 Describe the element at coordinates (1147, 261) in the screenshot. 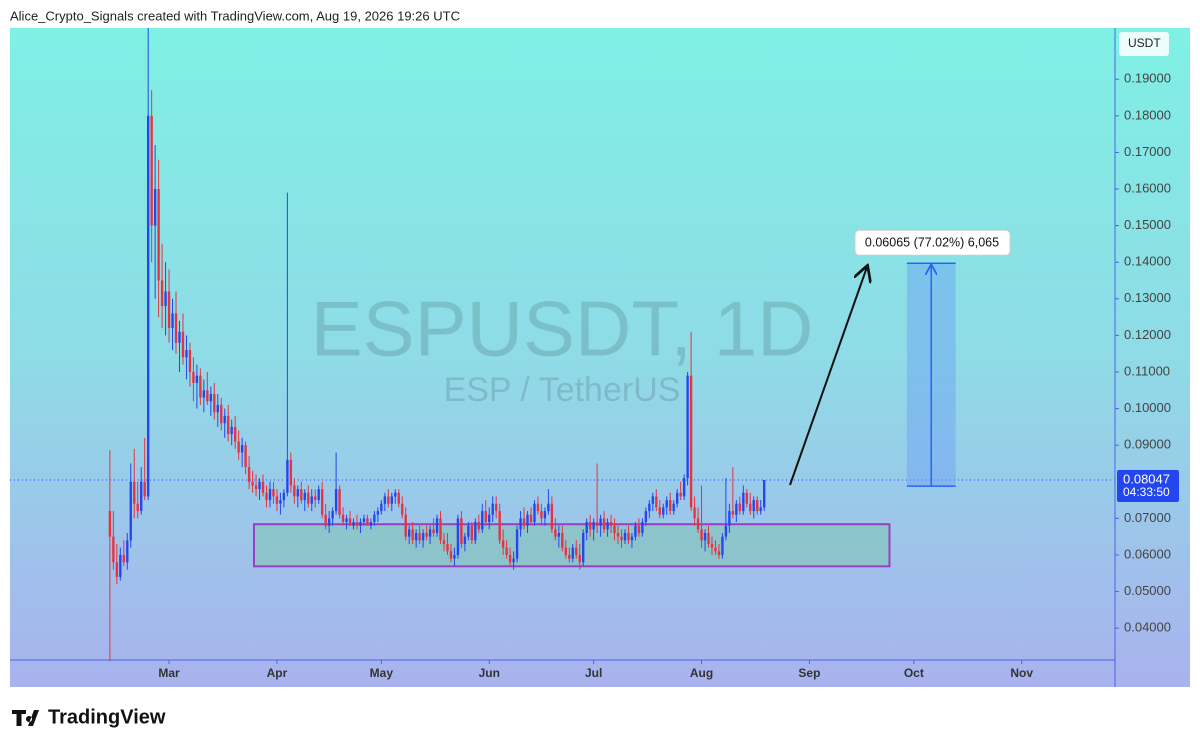

I see `y-tick-label: 0.14000` at that location.